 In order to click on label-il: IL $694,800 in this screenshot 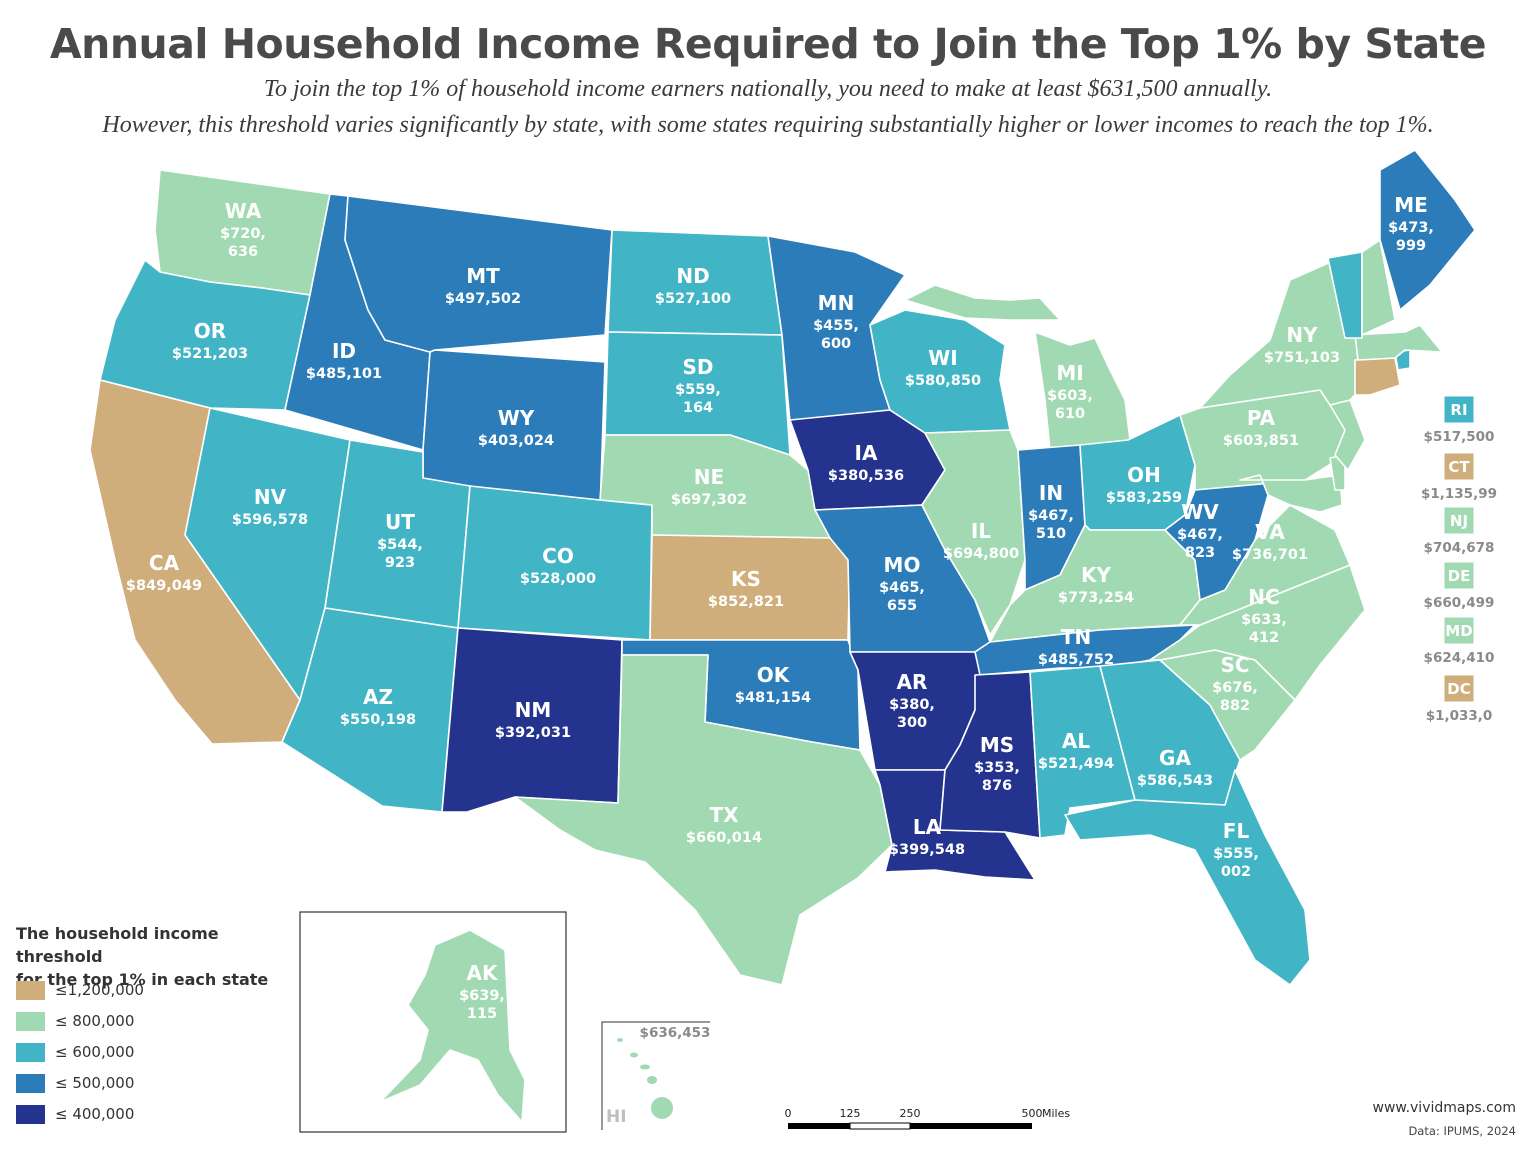, I will do `click(981, 540)`.